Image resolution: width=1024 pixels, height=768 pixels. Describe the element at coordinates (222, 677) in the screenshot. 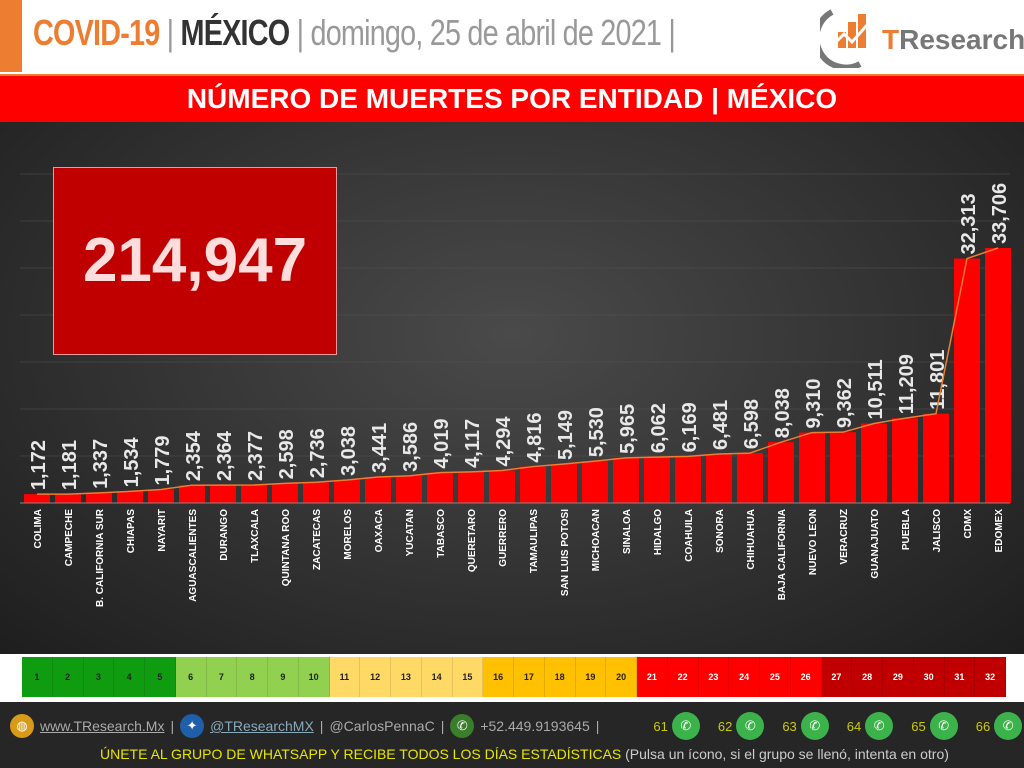

I see `rank-cell: 7` at that location.